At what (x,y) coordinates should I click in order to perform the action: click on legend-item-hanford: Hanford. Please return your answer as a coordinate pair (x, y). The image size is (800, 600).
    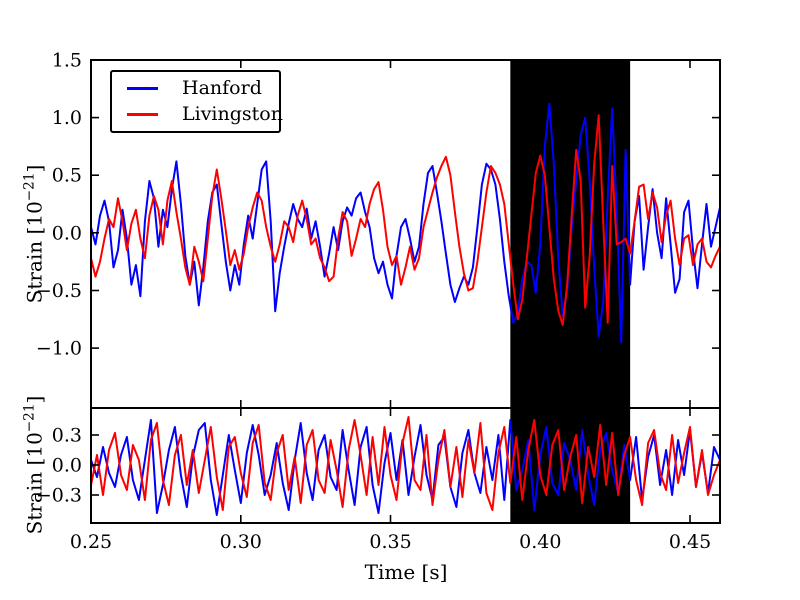
    Looking at the image, I should click on (195, 89).